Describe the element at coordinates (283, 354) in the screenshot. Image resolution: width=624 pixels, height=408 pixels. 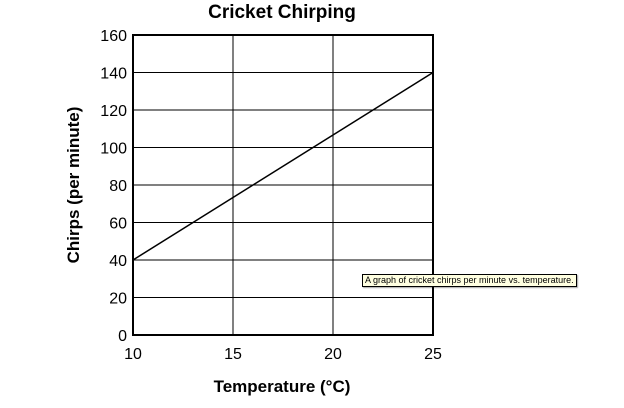
I see `x-tick-labels: 10 15 20 25` at that location.